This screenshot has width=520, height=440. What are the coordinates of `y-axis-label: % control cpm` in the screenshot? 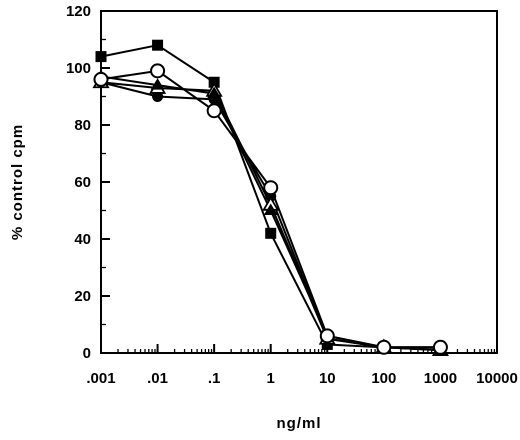 It's located at (17, 182).